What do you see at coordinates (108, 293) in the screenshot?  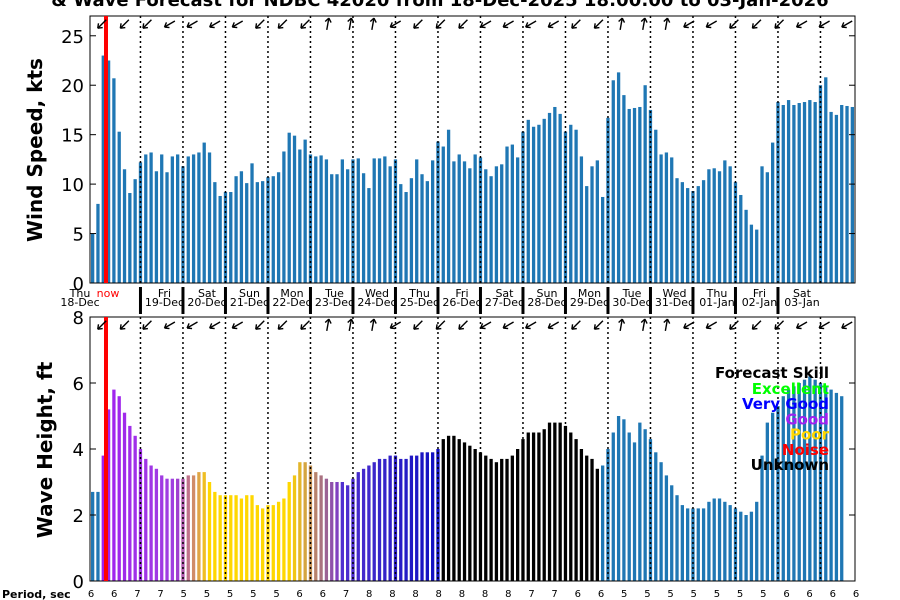 I see `now-label: now` at bounding box center [108, 293].